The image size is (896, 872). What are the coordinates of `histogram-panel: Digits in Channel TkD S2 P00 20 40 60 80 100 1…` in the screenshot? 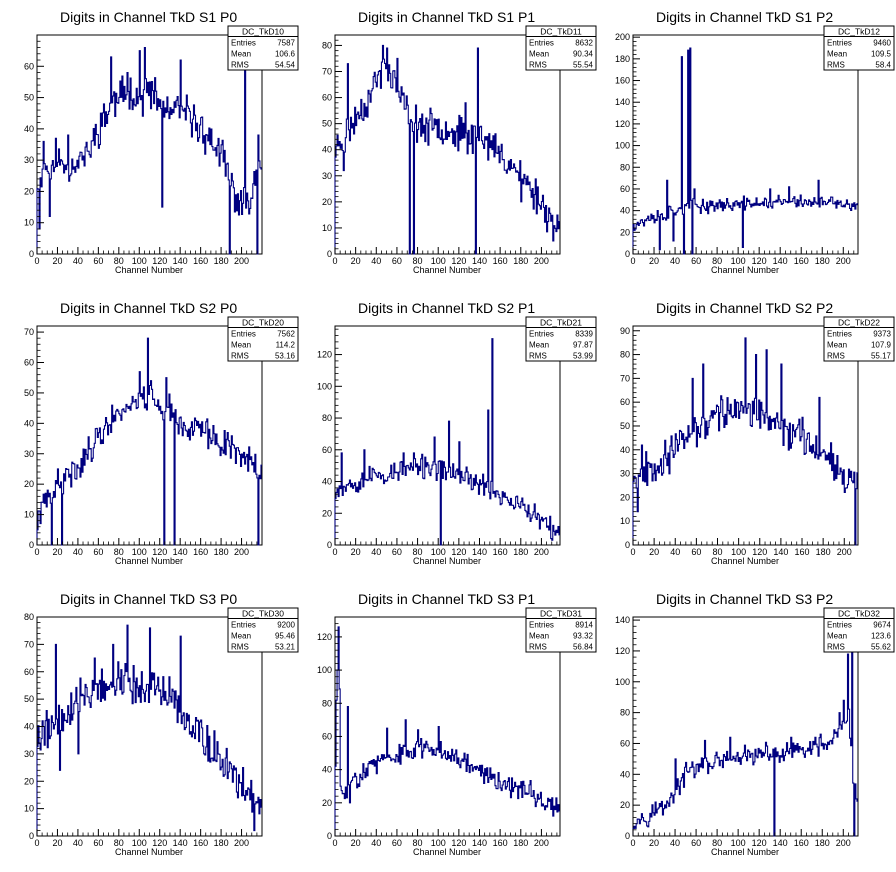 It's located at (161, 433).